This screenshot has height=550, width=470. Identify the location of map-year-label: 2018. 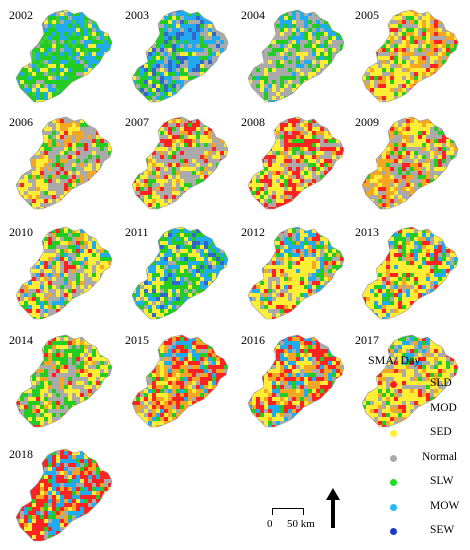
(21, 454).